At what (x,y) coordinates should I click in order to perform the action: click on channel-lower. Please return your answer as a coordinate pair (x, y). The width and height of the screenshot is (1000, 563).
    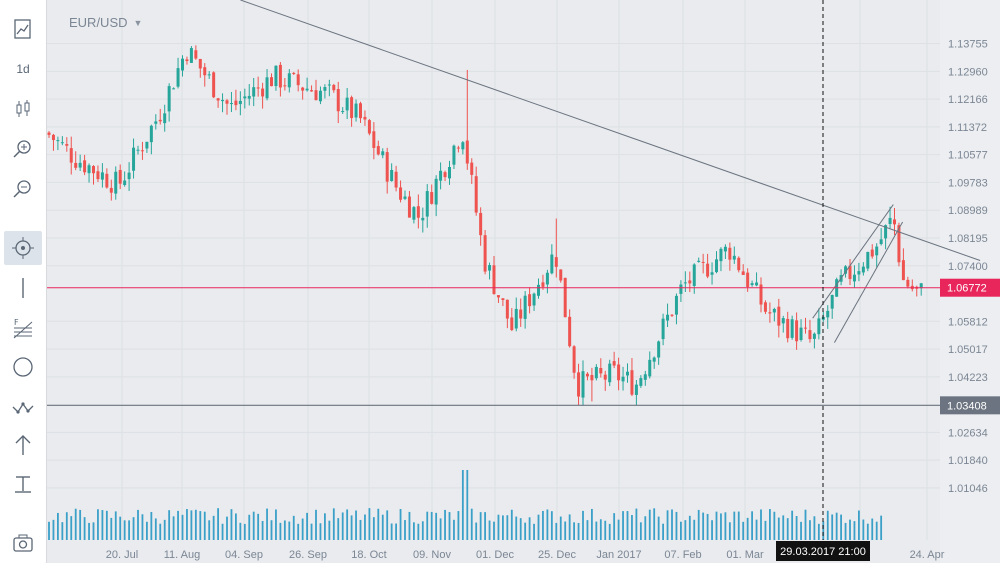
    Looking at the image, I should click on (868, 282).